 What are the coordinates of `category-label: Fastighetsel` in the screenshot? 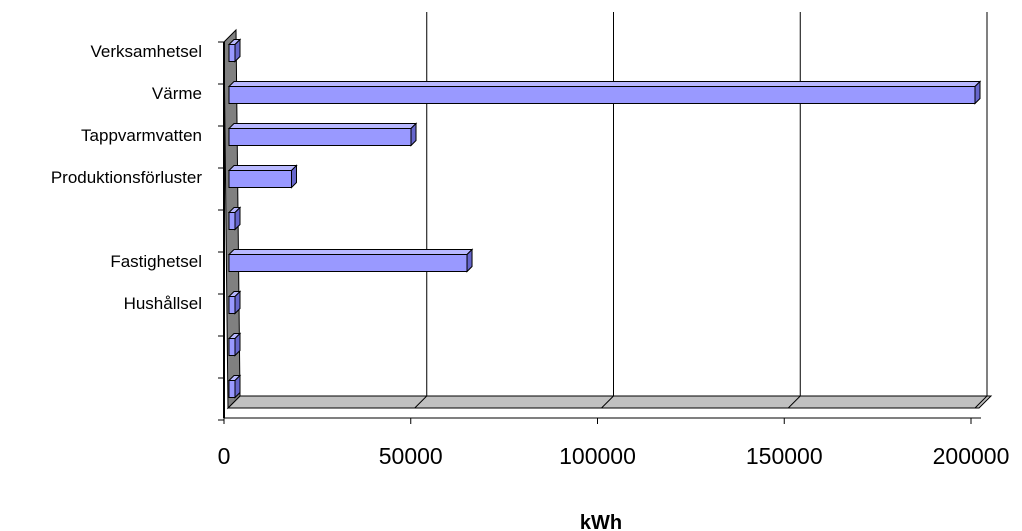 It's located at (156, 261).